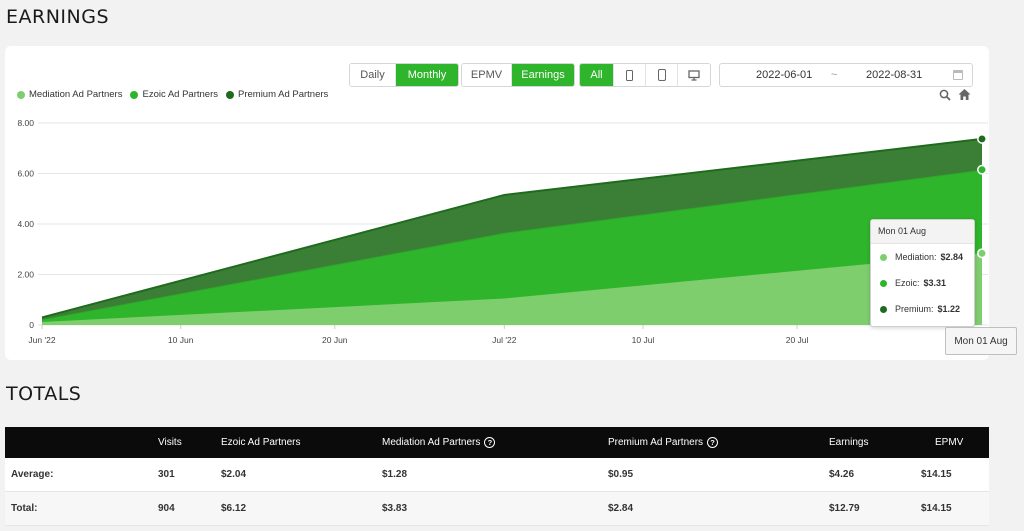  What do you see at coordinates (656, 442) in the screenshot?
I see `header-text: Premium Ad Partners` at bounding box center [656, 442].